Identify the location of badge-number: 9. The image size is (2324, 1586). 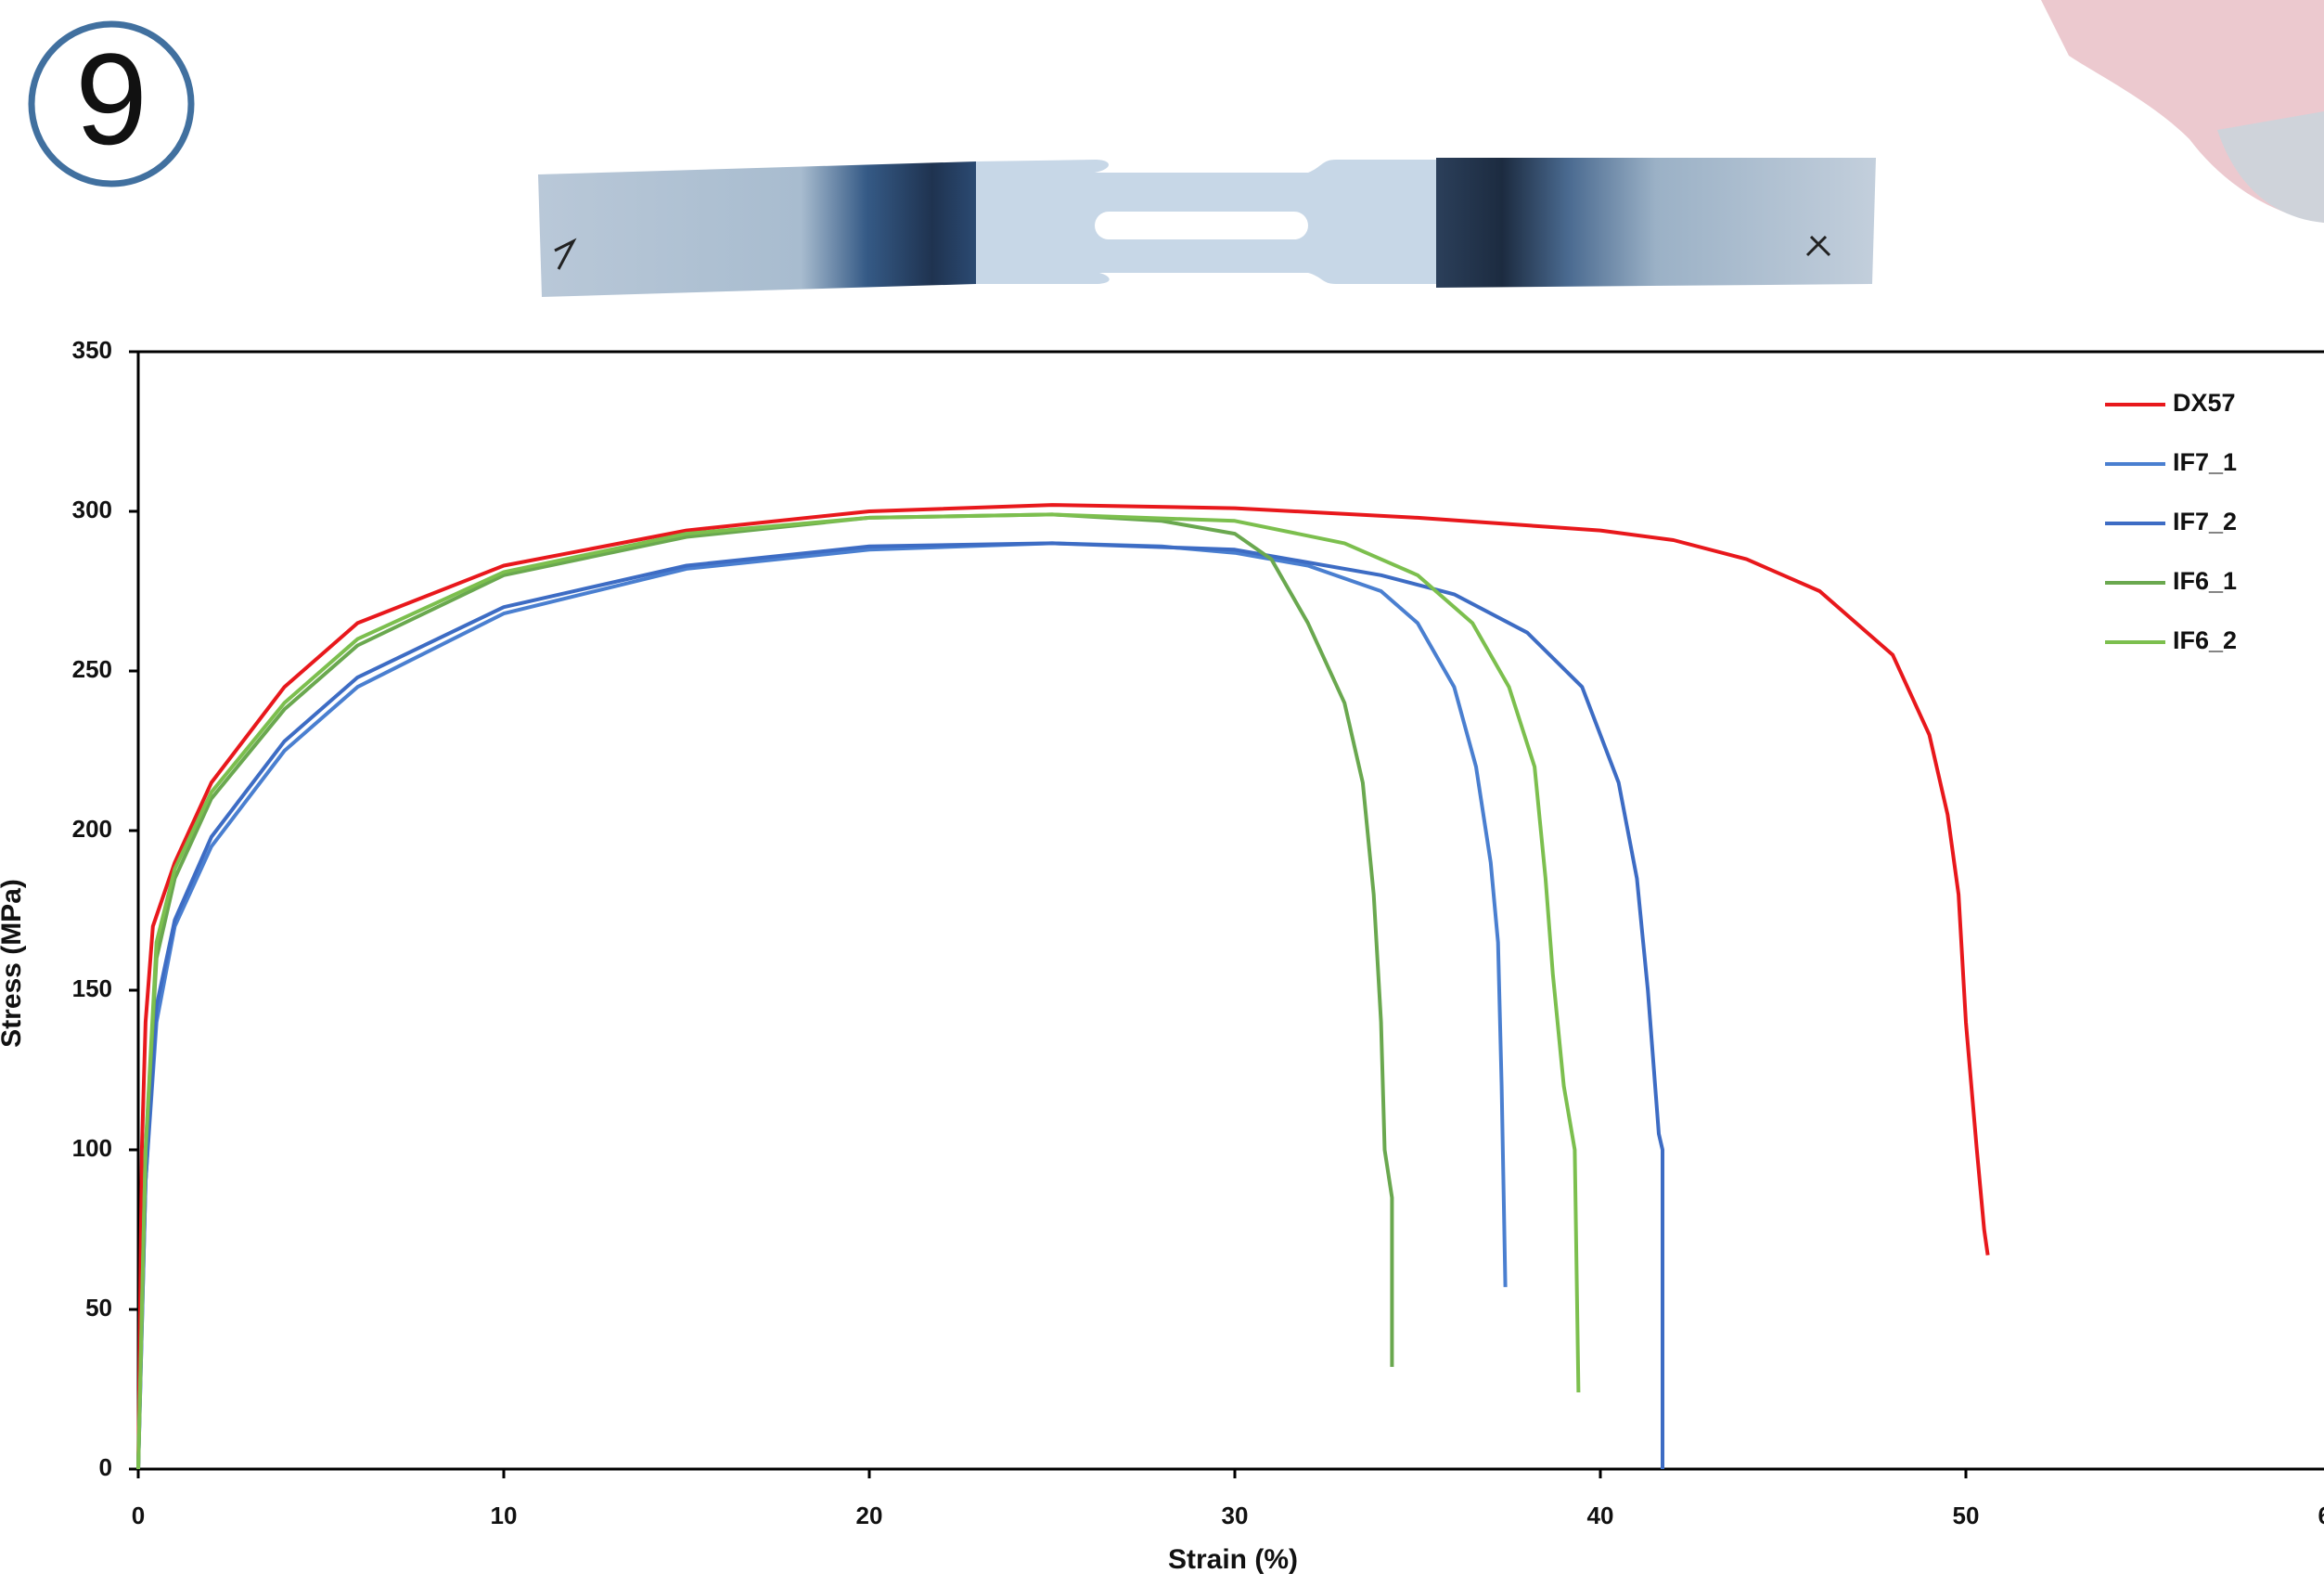
(111, 99).